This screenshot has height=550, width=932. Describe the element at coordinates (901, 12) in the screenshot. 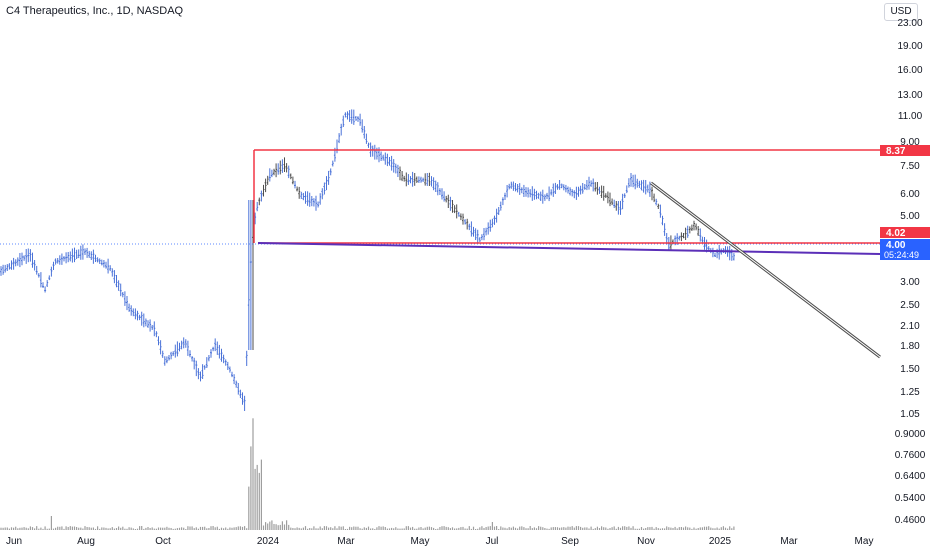

I see `currency-button: USD` at that location.